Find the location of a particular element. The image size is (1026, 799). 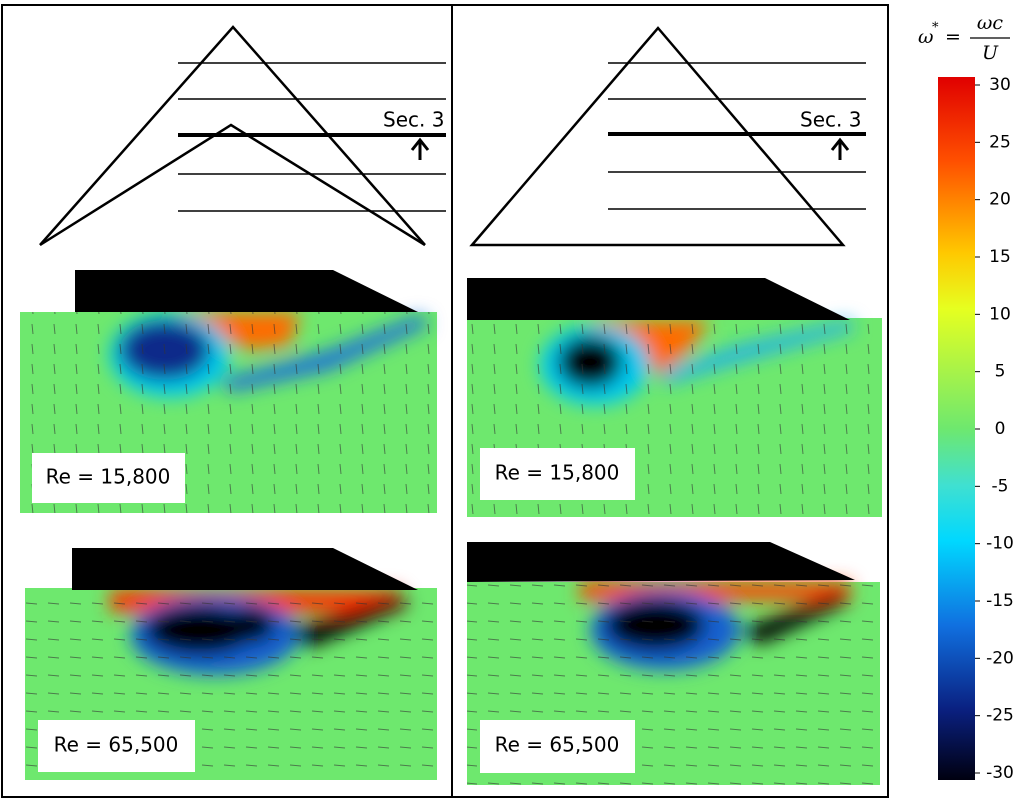

colorbar-tick-label: 5 is located at coordinates (1000, 372).